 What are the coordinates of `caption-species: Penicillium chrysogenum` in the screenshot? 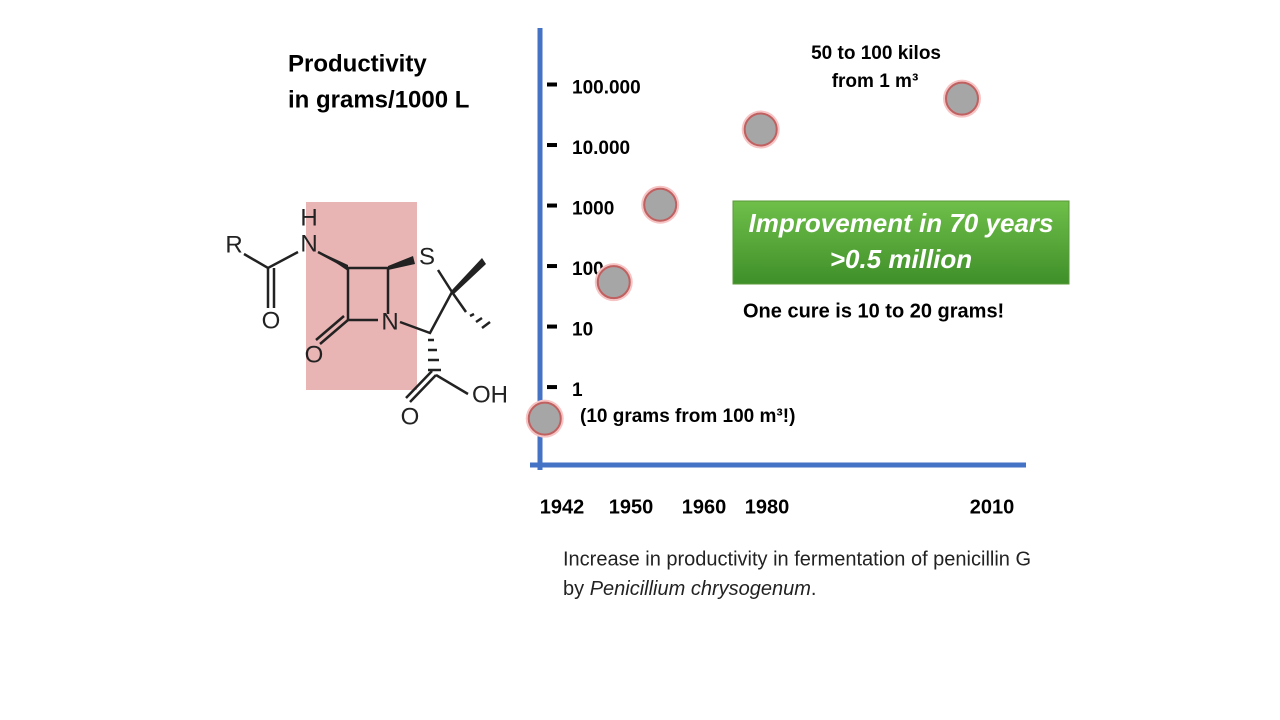 It's located at (700, 589).